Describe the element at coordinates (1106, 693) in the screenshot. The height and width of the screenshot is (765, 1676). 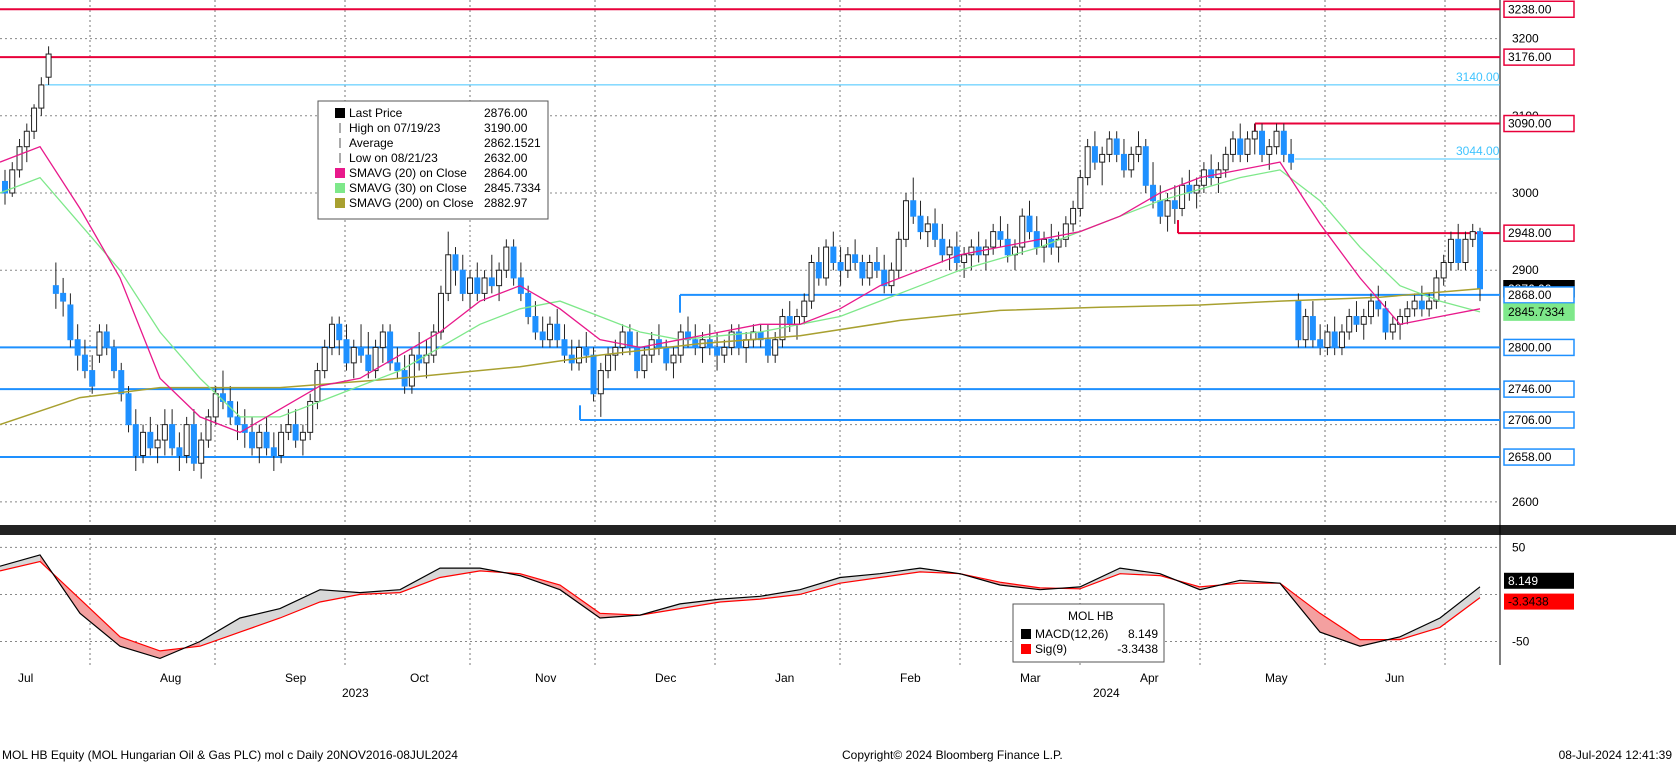
I see `year-label: 2024` at that location.